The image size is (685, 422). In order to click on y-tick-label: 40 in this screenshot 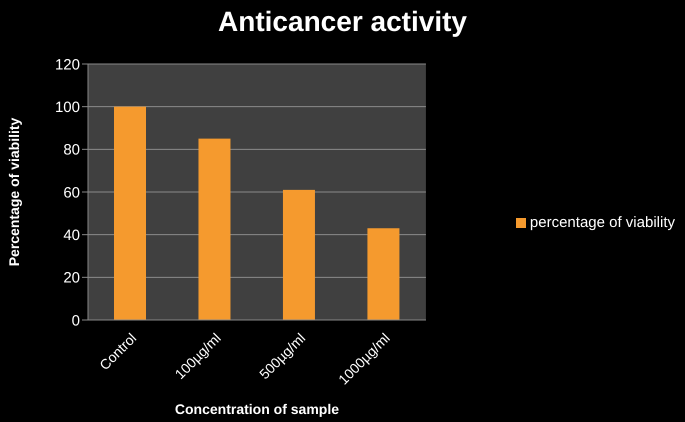, I will do `click(71, 235)`.